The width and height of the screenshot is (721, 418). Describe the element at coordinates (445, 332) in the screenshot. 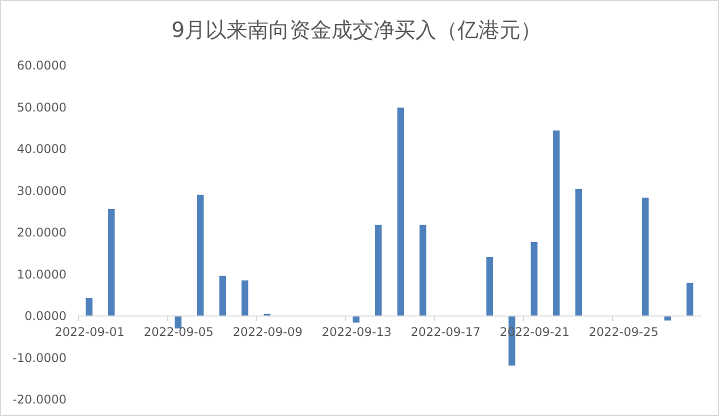

I see `x-tick-label: 2022-09-17` at that location.